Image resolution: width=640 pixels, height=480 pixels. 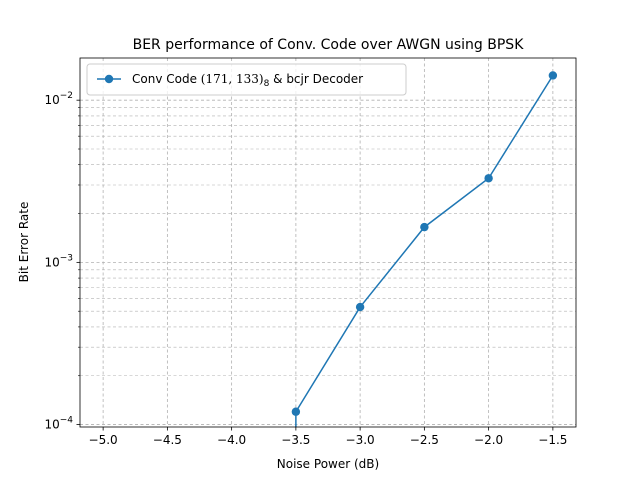 I want to click on x-tick-label: −2.0, so click(x=488, y=440).